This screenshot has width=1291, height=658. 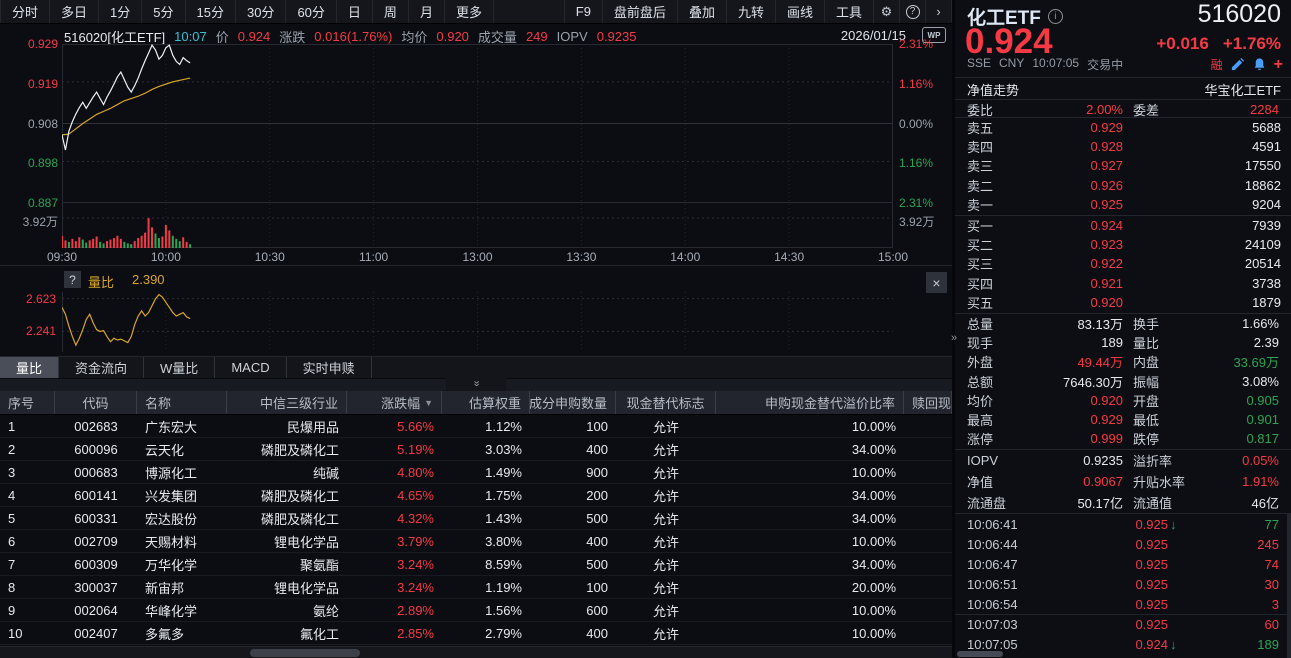 What do you see at coordinates (121, 11) in the screenshot?
I see `menu-item-1分: 1分` at bounding box center [121, 11].